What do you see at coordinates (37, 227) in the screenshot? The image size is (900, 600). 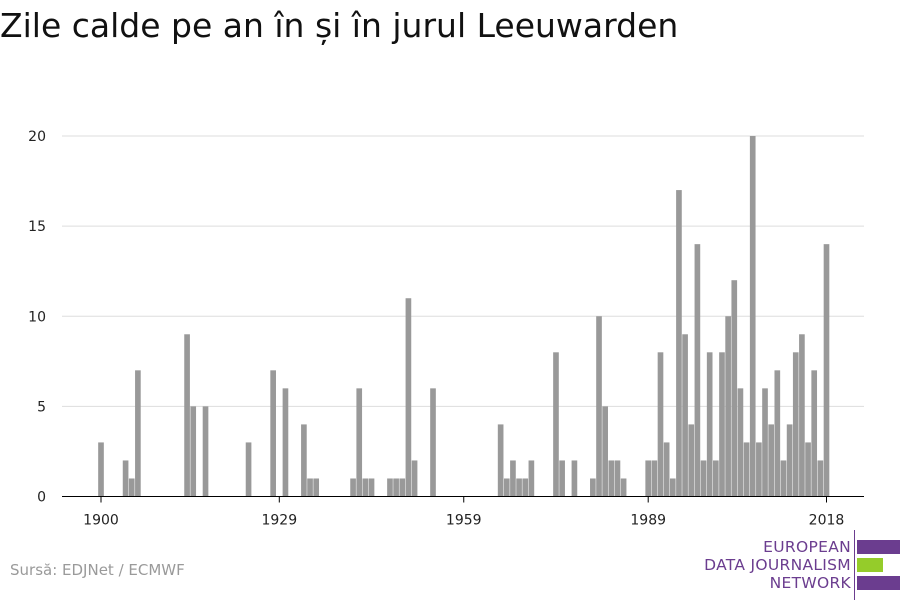 I see `y-tick-label-15: 15` at bounding box center [37, 227].